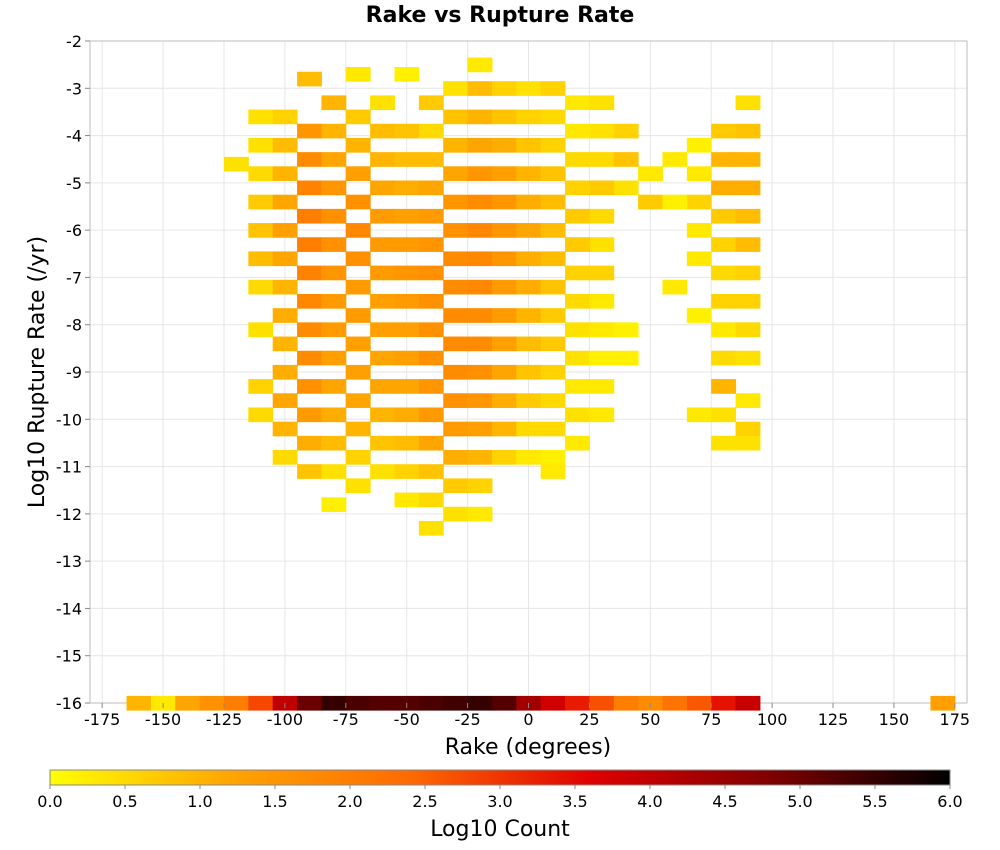 Image resolution: width=1000 pixels, height=850 pixels. Describe the element at coordinates (74, 325) in the screenshot. I see `y-tick-label: -8` at that location.